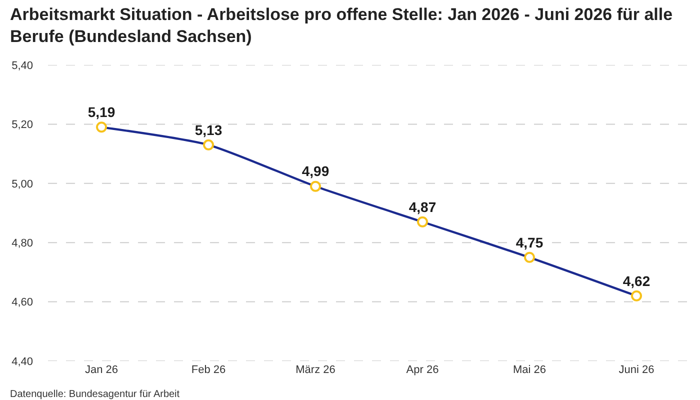 The width and height of the screenshot is (700, 400). What do you see at coordinates (341, 25) in the screenshot?
I see `chart-title: Arbeitsmarkt Situation - Arbeitslose pro offene Stelle: Jan 2026 - Juni 2026 für alle Berufe (Bundesland Sachsen)` at bounding box center [341, 25].